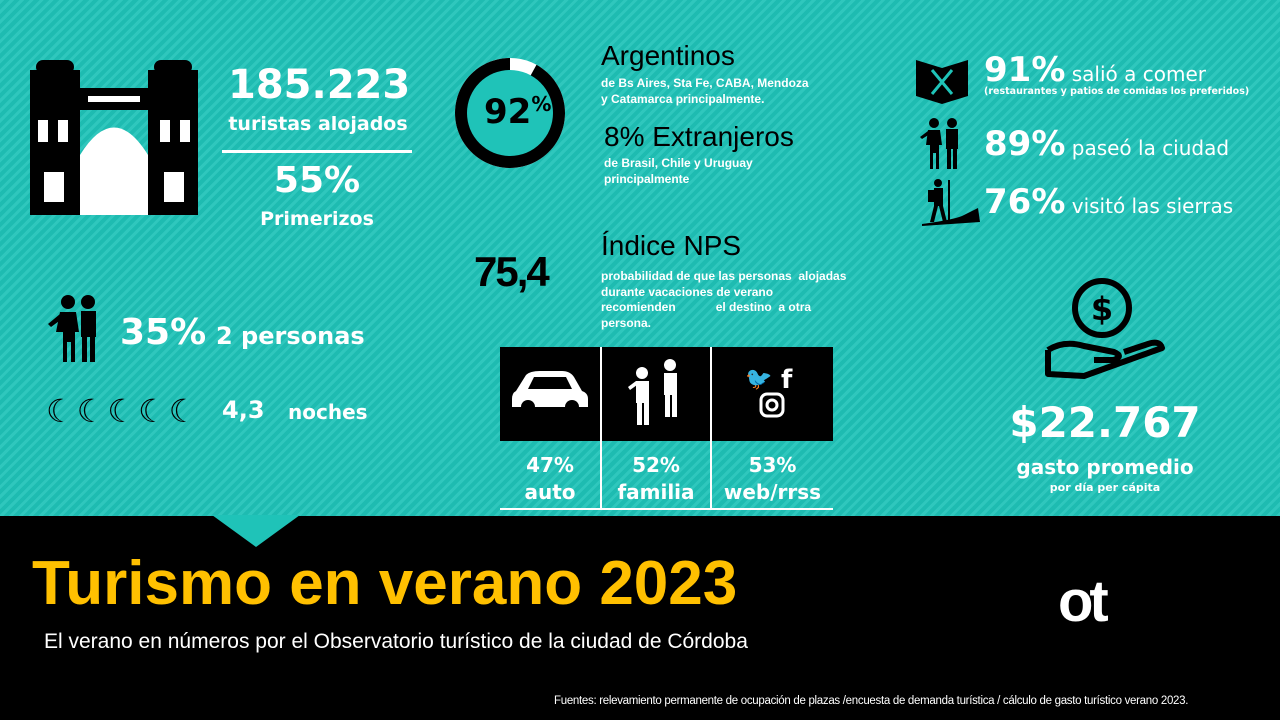  I want to click on tourists-label: turistas alojados, so click(318, 124).